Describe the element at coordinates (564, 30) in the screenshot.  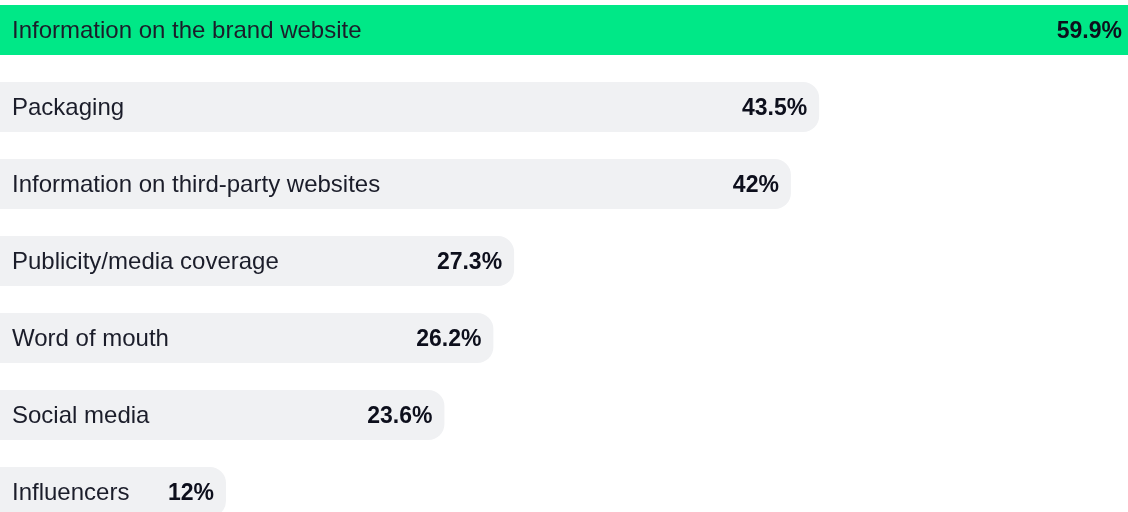
I see `bar` at that location.